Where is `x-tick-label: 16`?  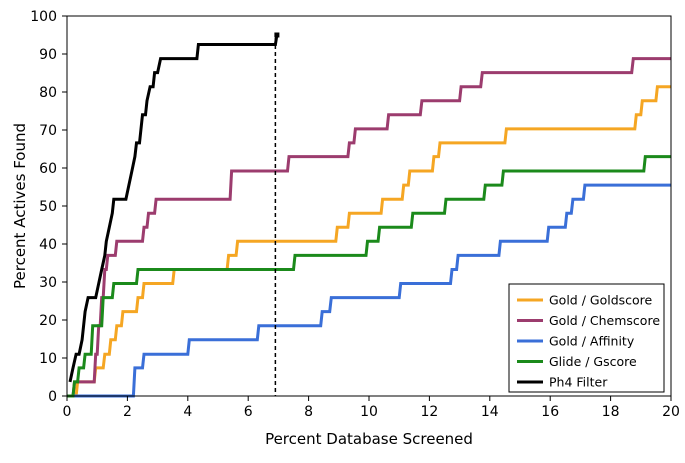 x-tick-label: 16 is located at coordinates (550, 412).